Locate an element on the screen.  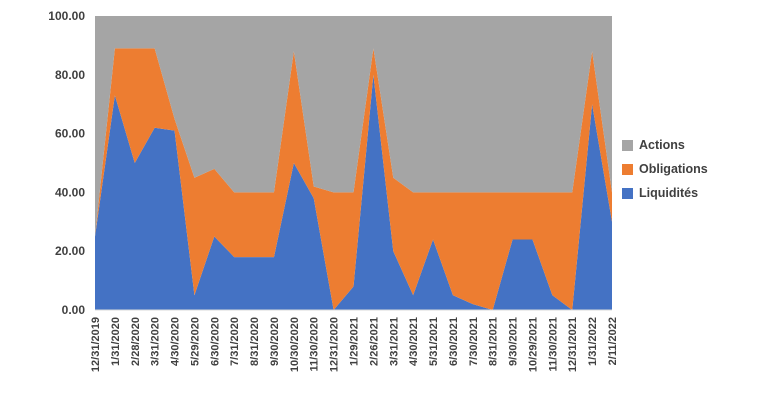
y-axis-tick-label: 100.00 is located at coordinates (66, 16).